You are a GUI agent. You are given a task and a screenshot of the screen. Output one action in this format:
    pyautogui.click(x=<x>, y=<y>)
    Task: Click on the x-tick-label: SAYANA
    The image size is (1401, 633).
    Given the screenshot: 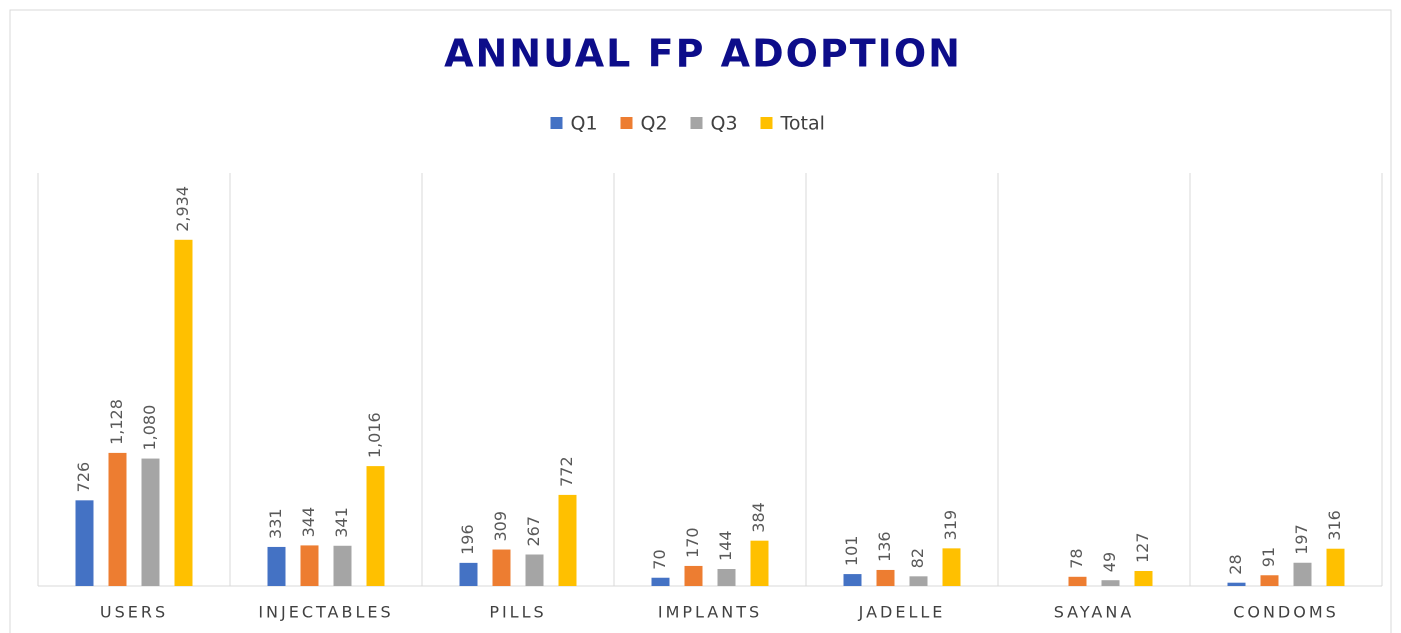 What is the action you would take?
    pyautogui.click(x=1094, y=612)
    